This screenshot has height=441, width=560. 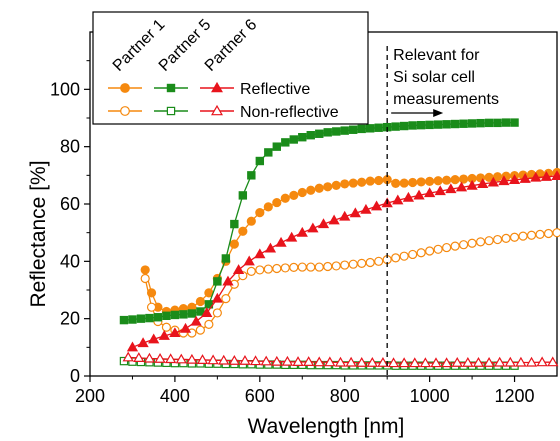 What do you see at coordinates (171, 111) in the screenshot?
I see `legend-swatch-marker` at bounding box center [171, 111].